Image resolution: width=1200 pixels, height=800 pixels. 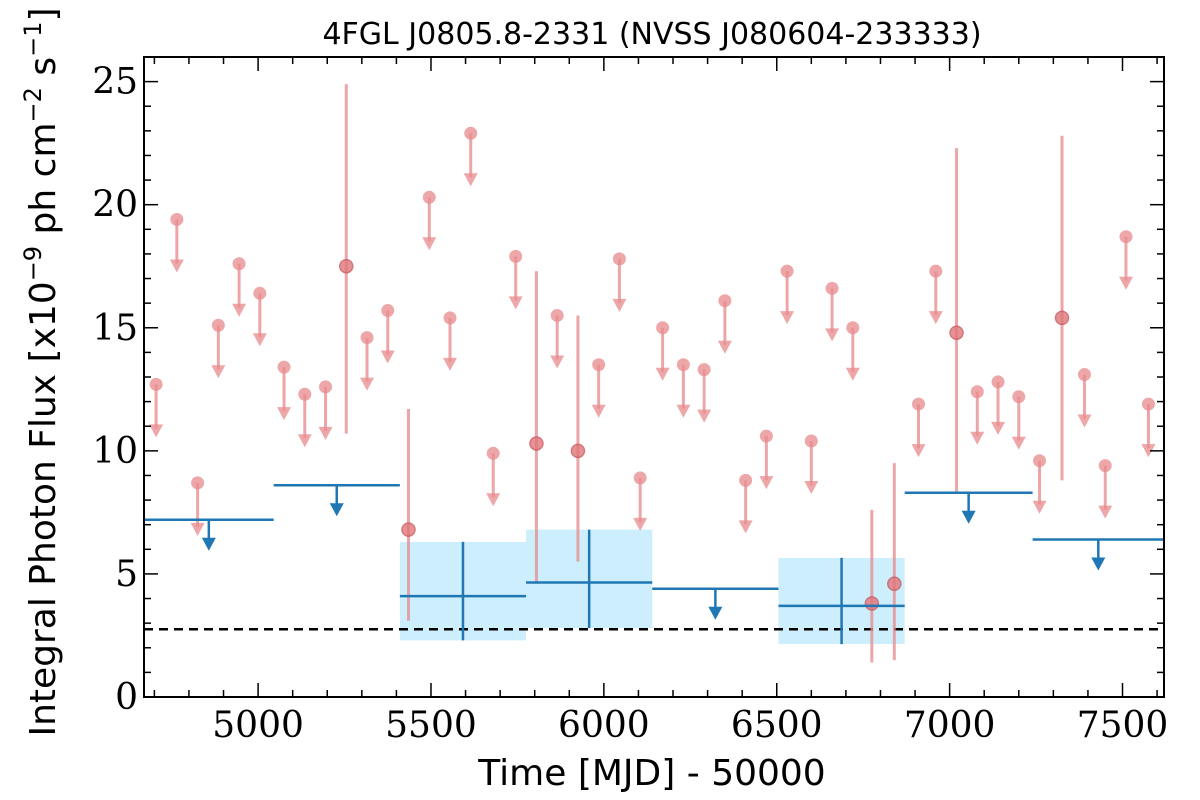 I want to click on x-axis-title: Time [MJD] - 50000, so click(x=651, y=773).